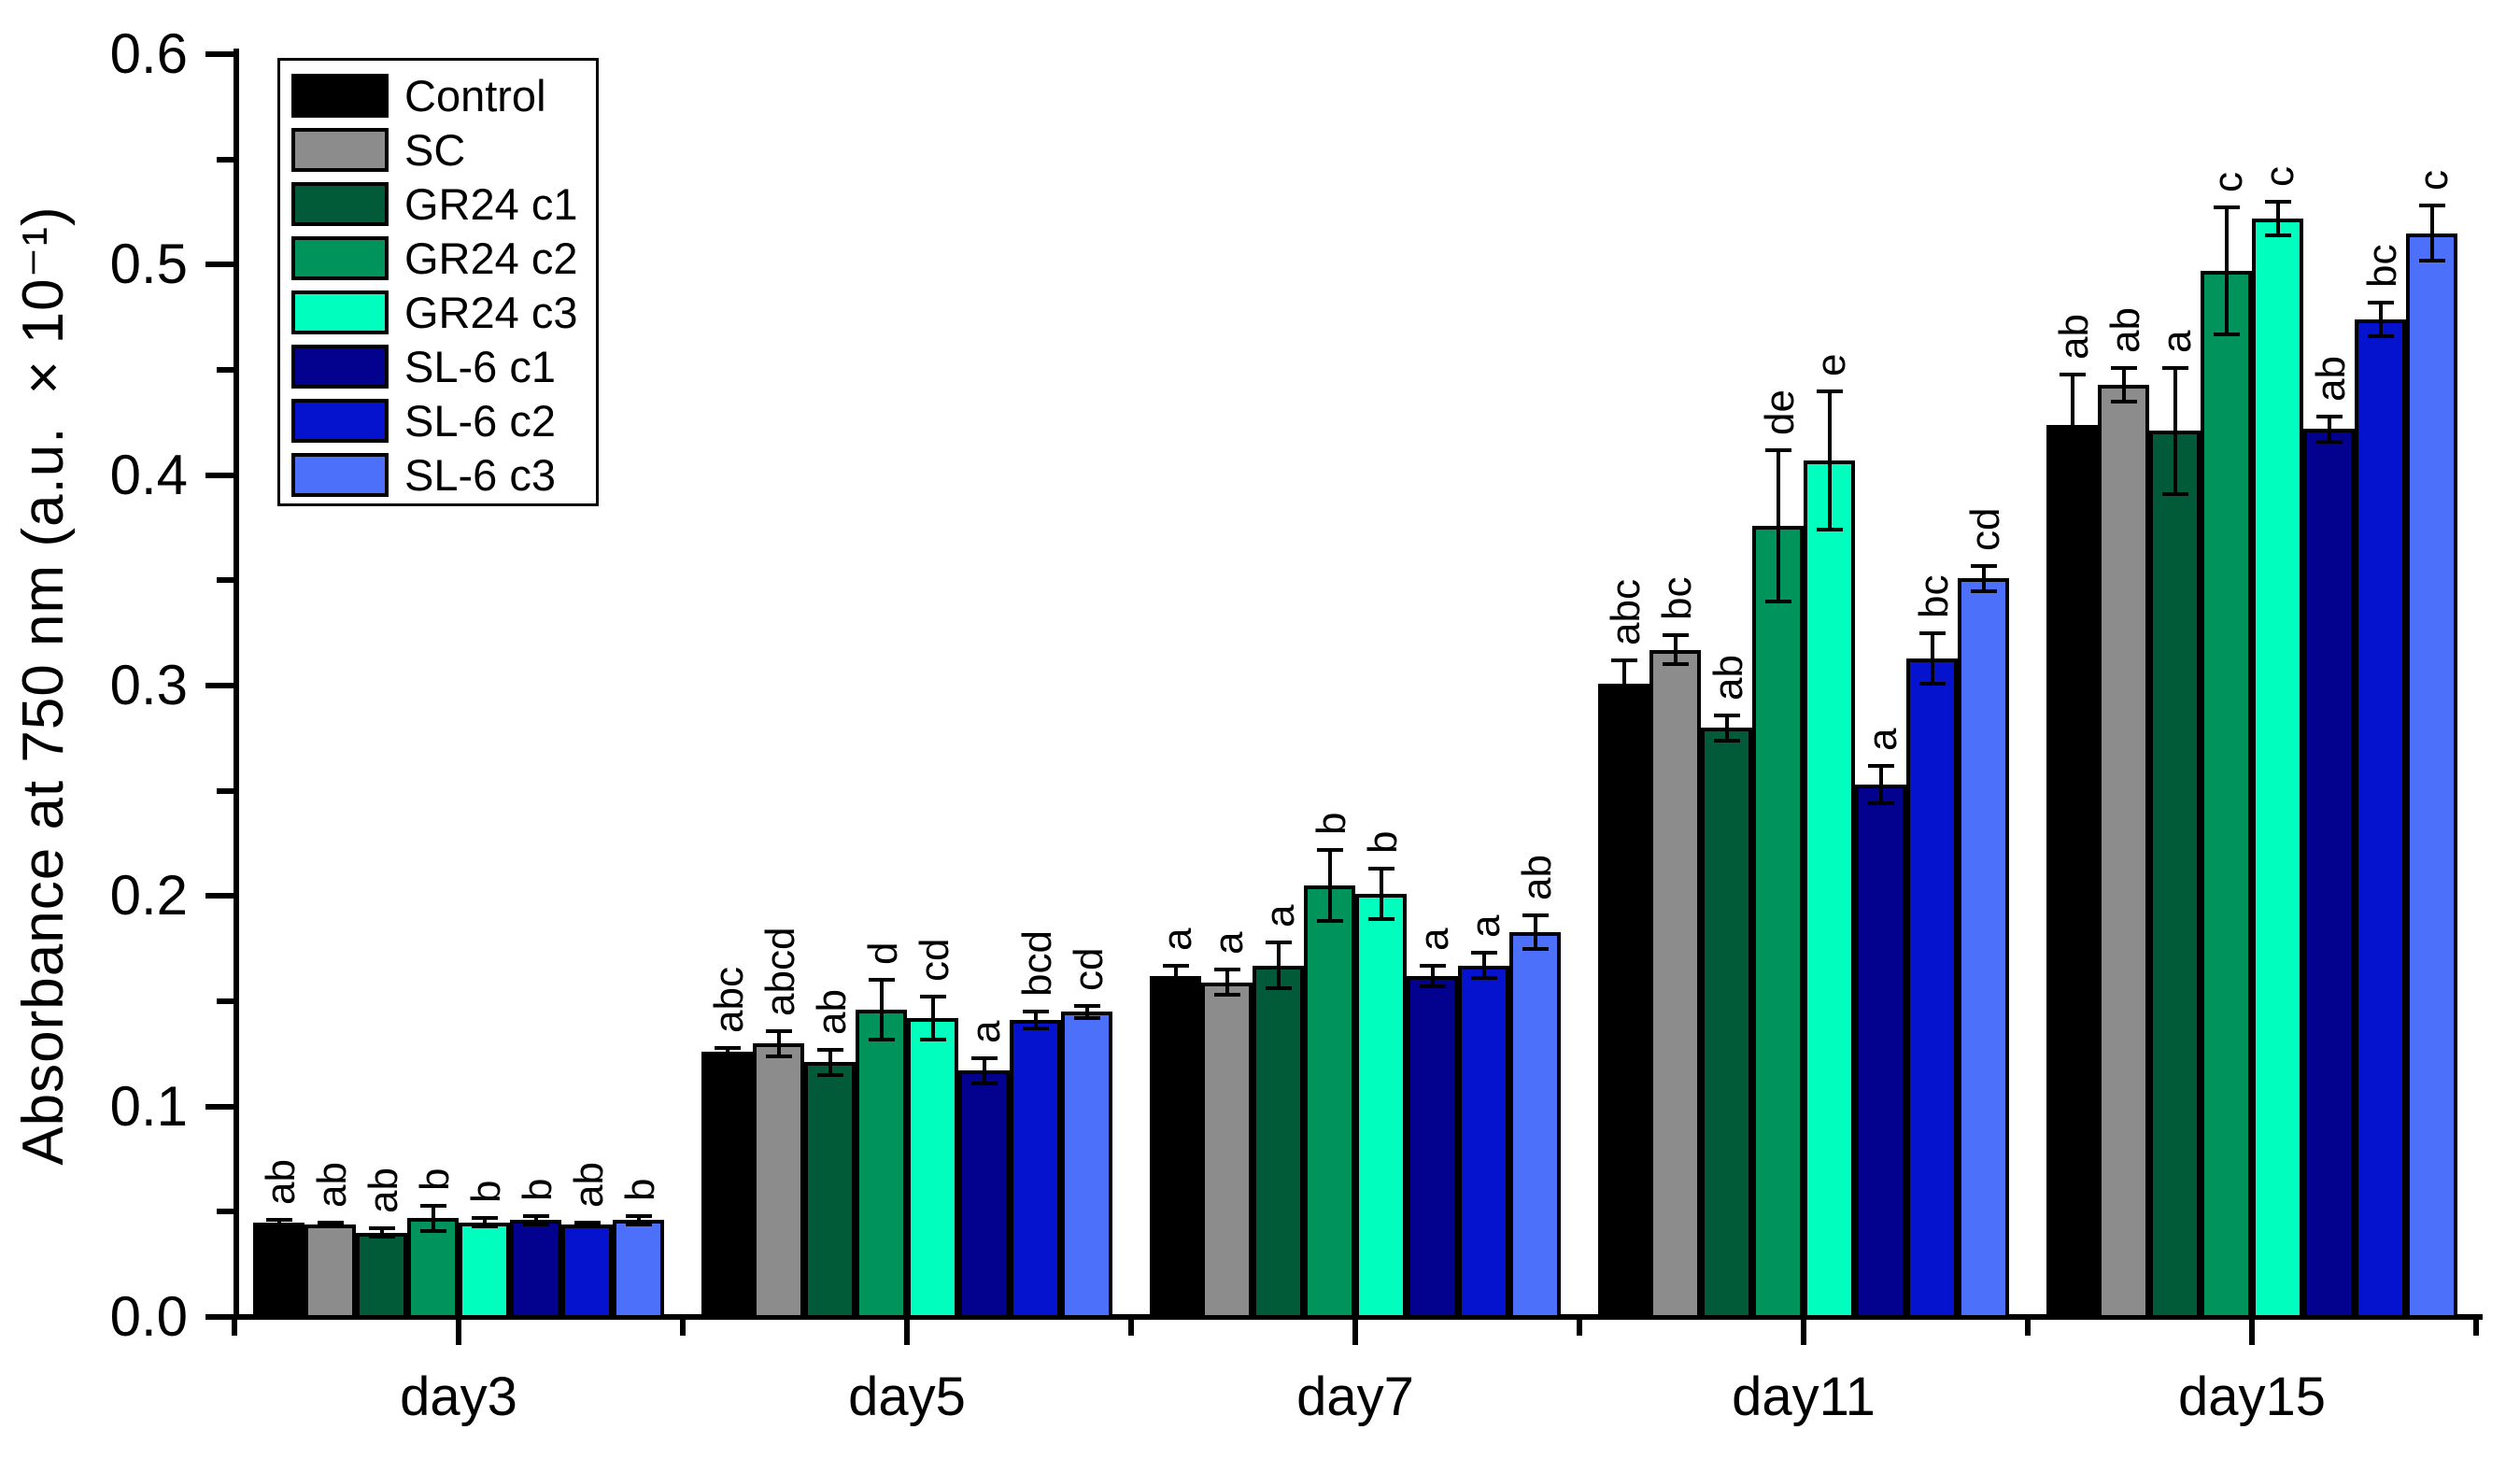 This screenshot has height=1458, width=2520. I want to click on bar-gr24-c2-day11, so click(1778, 922).